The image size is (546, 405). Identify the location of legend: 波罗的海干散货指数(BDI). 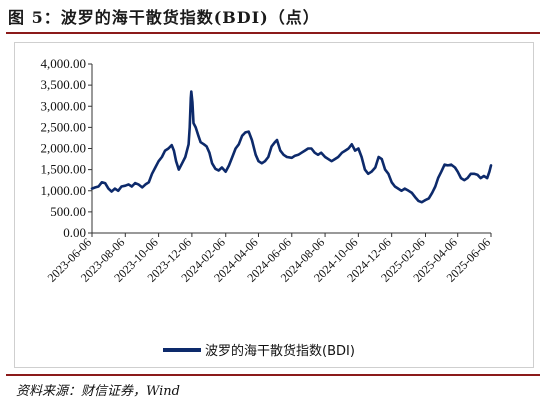
(259, 351).